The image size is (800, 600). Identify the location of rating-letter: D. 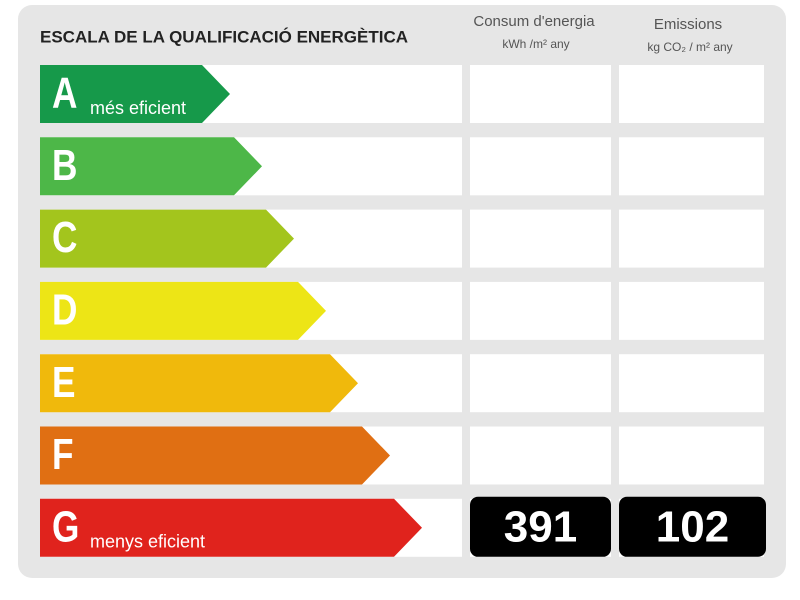
(64, 310).